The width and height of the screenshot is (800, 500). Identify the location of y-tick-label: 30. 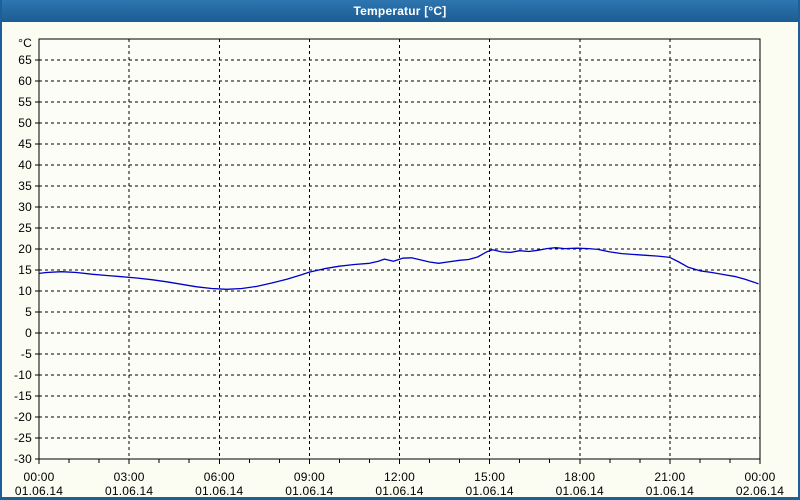
(25, 207).